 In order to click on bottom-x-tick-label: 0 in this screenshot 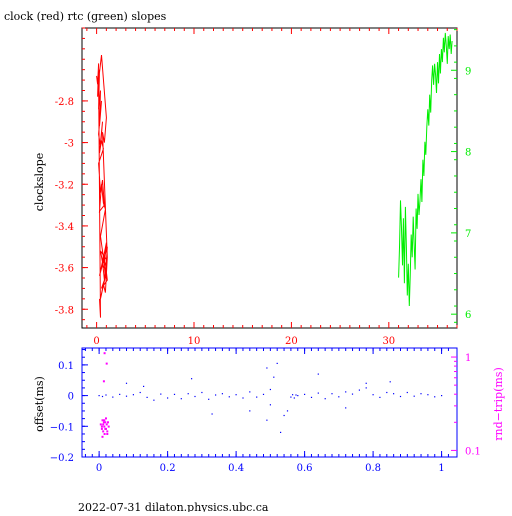, I will do `click(99, 468)`.